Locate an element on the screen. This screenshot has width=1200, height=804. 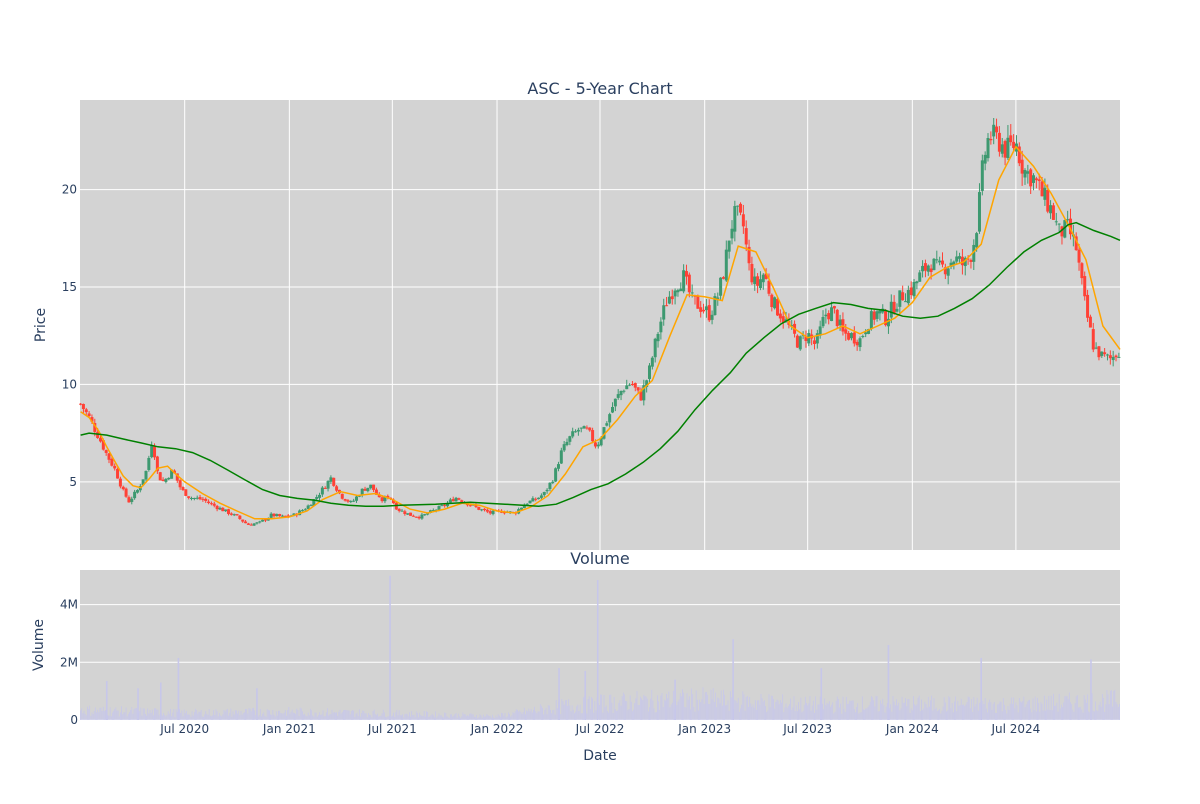
price-y-tick-label: 5 is located at coordinates (73, 482).